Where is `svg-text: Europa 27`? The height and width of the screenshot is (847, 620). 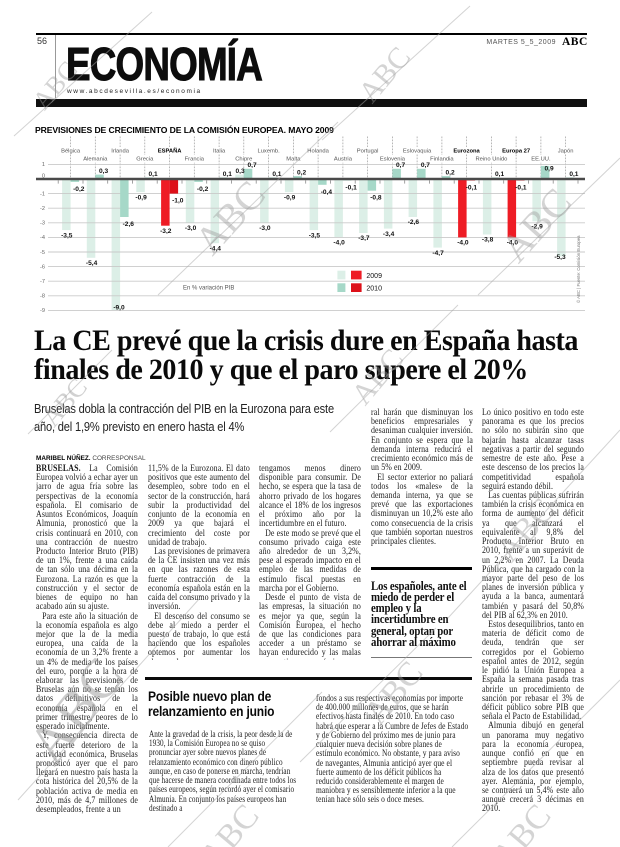 svg-text: Europa 27 is located at coordinates (516, 152).